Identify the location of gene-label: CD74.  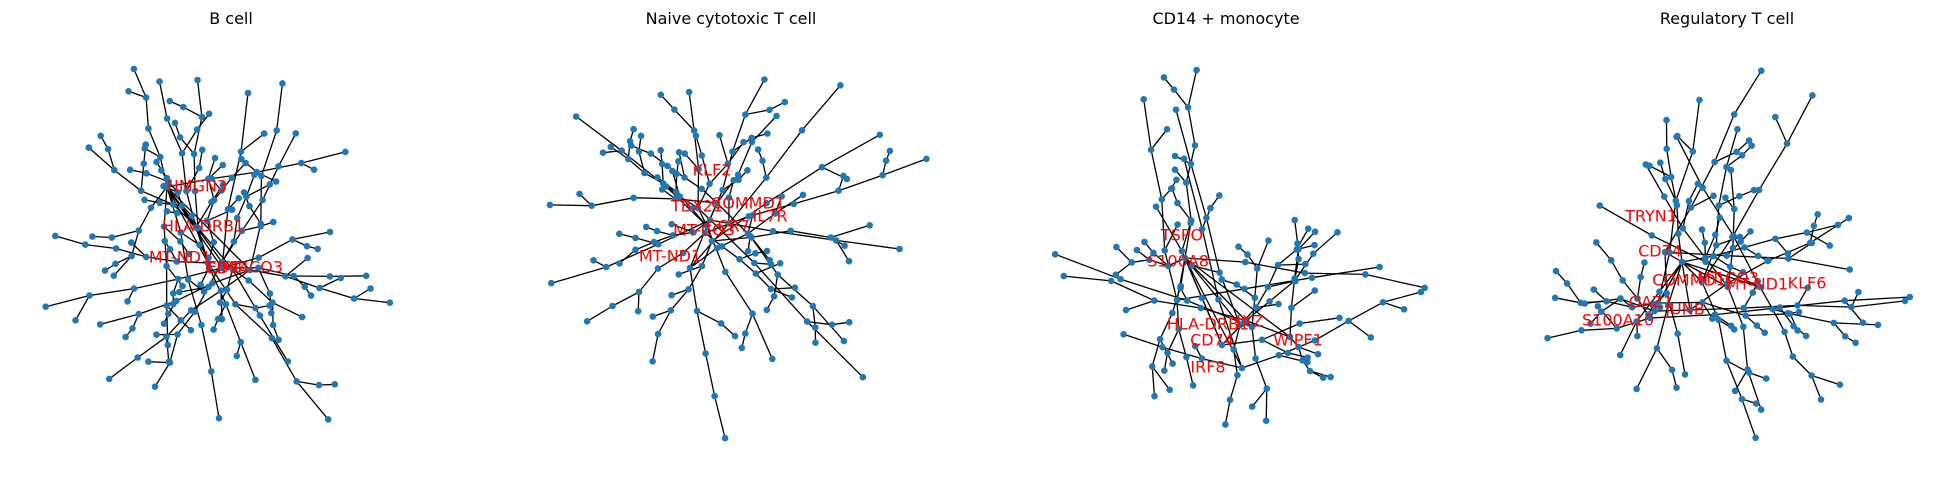
(227, 268).